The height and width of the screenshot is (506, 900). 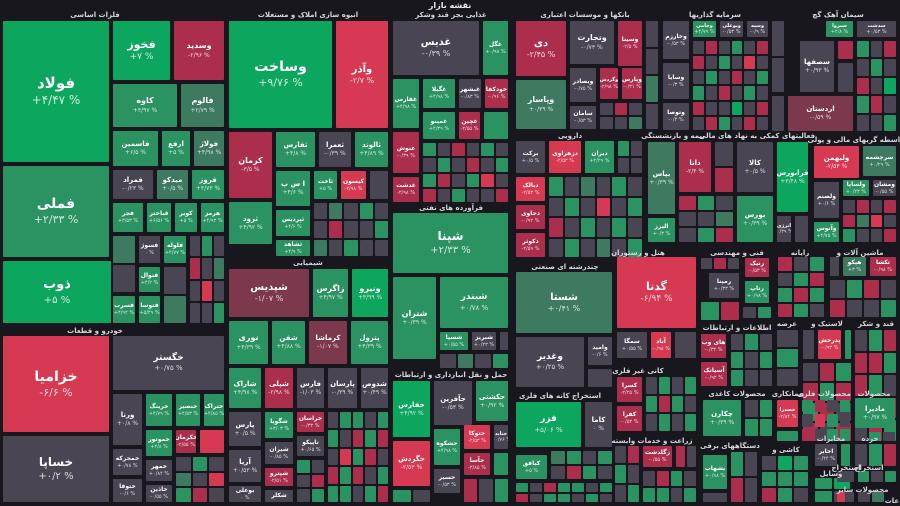 What do you see at coordinates (879, 161) in the screenshot?
I see `stock-tile: سرچشمه +۰/۲۹ %` at bounding box center [879, 161].